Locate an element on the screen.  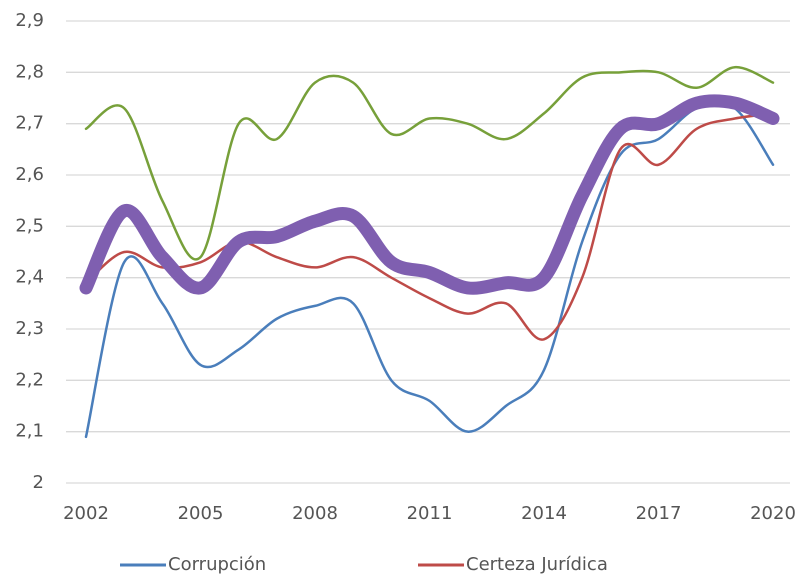
x-tick-label: 2020 is located at coordinates (773, 513).